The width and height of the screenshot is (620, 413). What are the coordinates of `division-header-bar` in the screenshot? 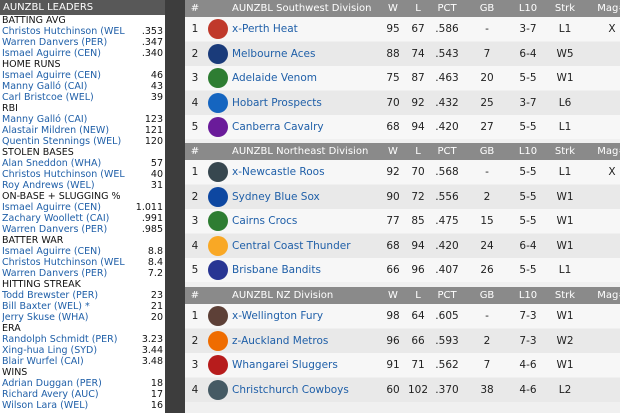 It's located at (402, 151).